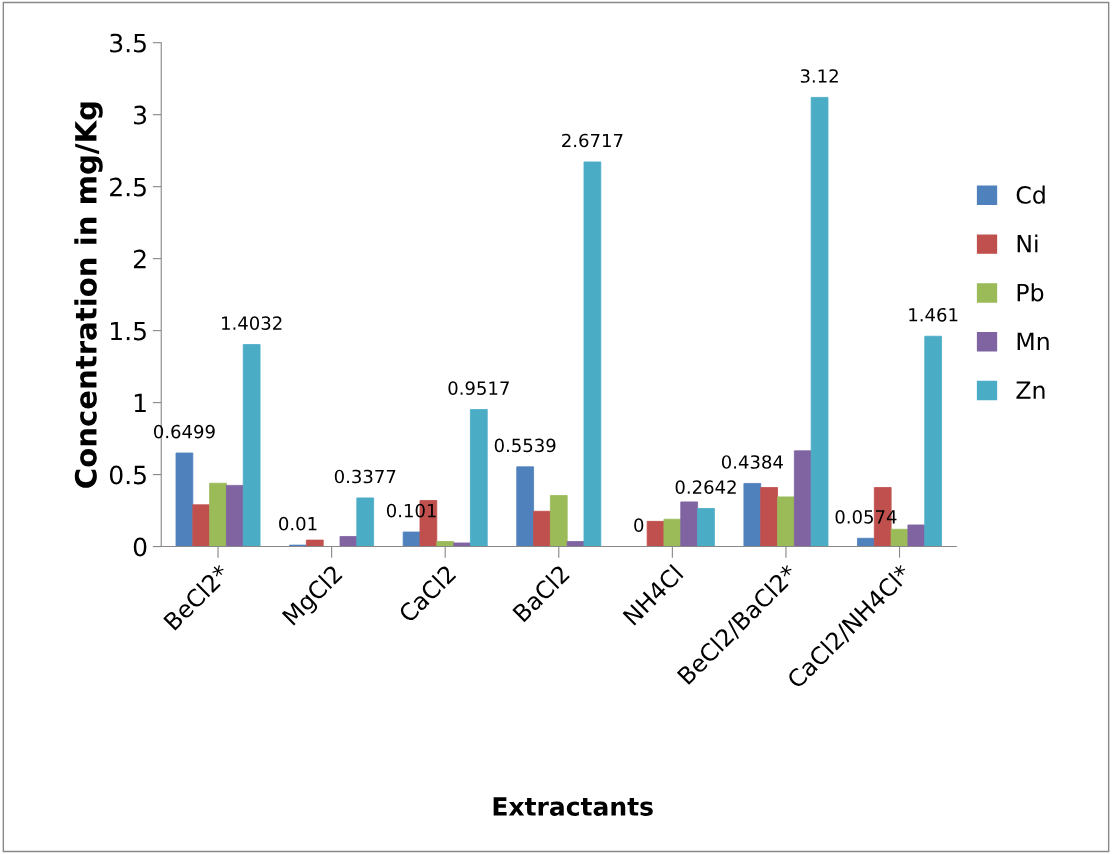  Describe the element at coordinates (139, 259) in the screenshot. I see `y-tick-label: 2` at that location.